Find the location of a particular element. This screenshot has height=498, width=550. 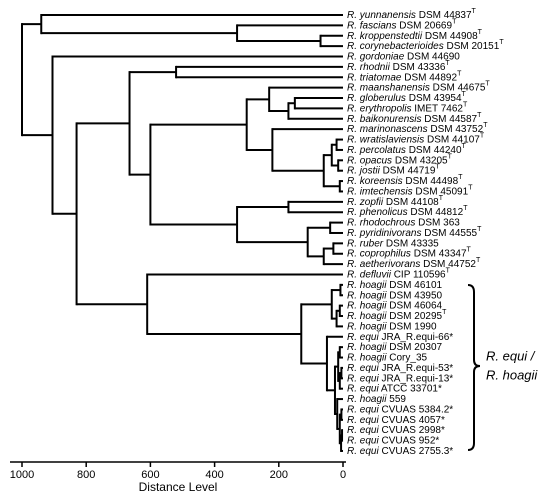

leaf-label: R. kroppenstedtii DSM 44908T is located at coordinates (415, 35).